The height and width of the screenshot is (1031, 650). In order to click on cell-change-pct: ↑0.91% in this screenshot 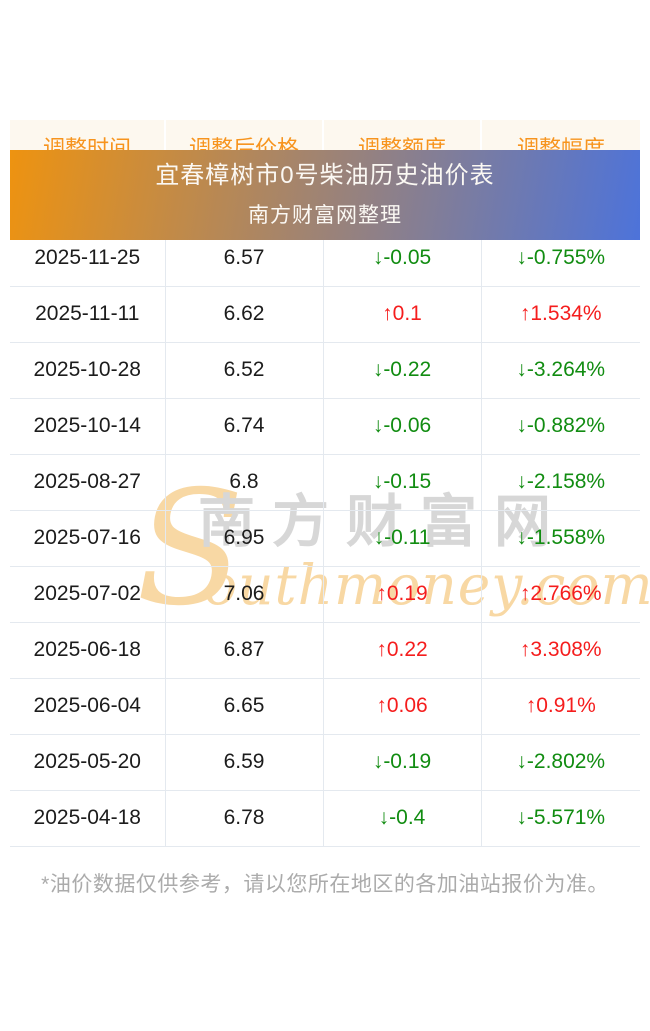, I will do `click(560, 705)`.